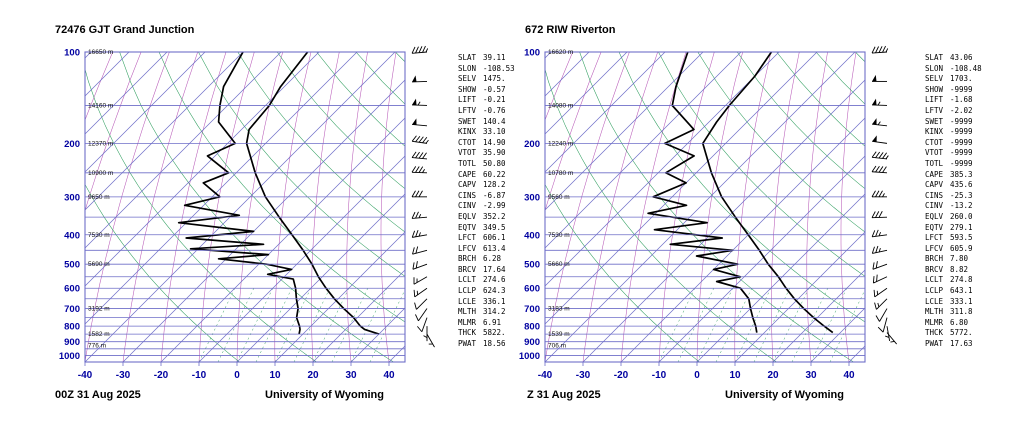 Image resolution: width=1024 pixels, height=444 pixels. I want to click on stat-value: 349.5, so click(494, 227).